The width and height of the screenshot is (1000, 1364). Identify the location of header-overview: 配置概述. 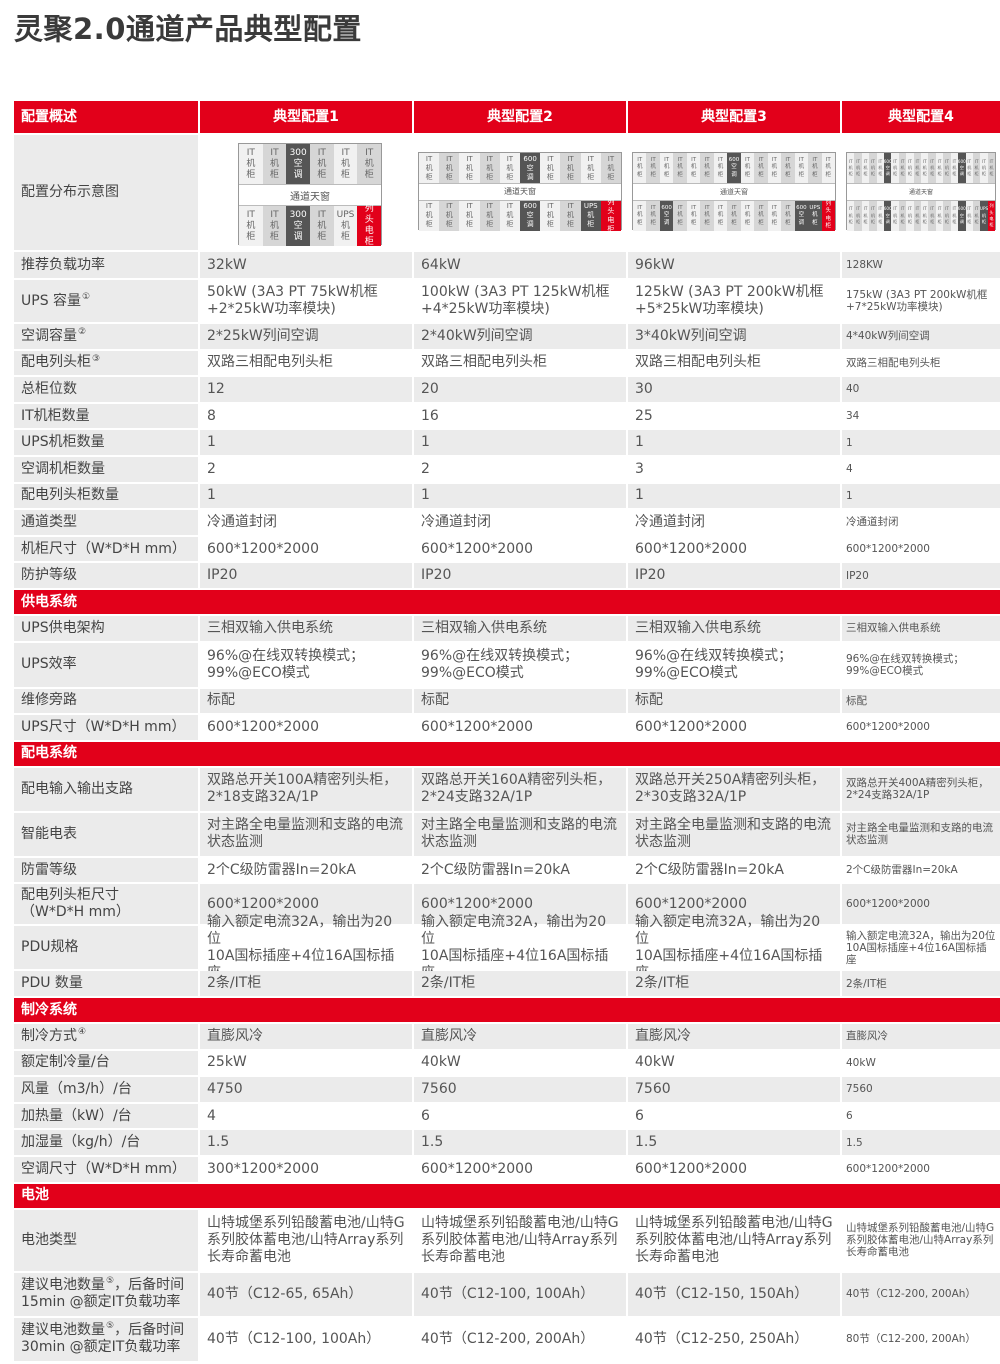
(106, 117).